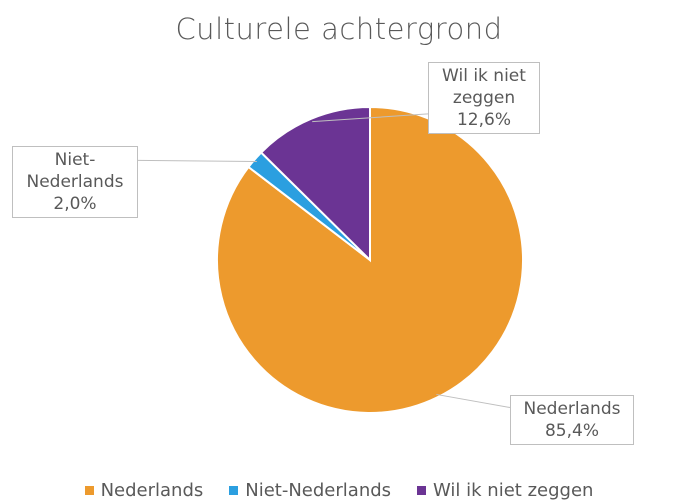 The image size is (678, 502). I want to click on data-label-nederlands-value: 85,4%, so click(571, 431).